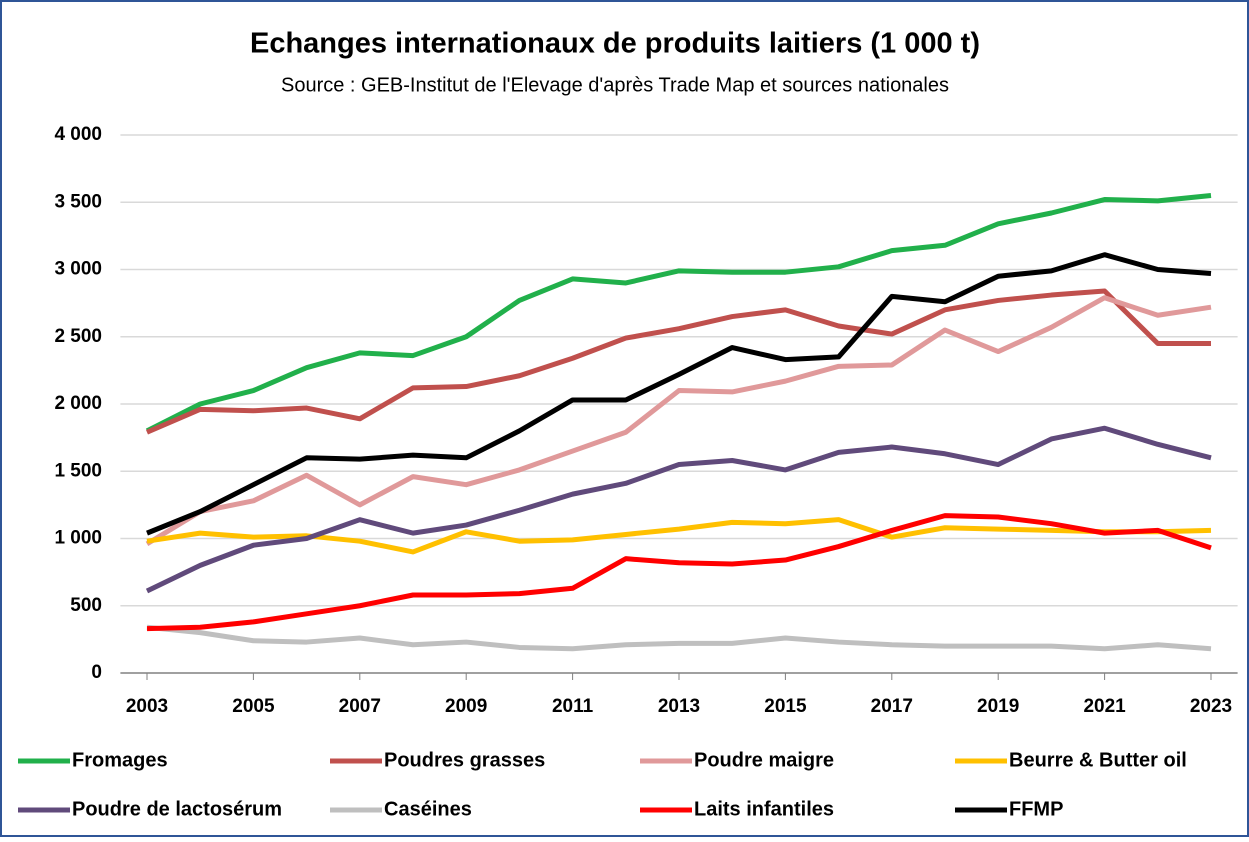 This screenshot has height=842, width=1249. What do you see at coordinates (78, 269) in the screenshot?
I see `y-tick-label: 3 000` at bounding box center [78, 269].